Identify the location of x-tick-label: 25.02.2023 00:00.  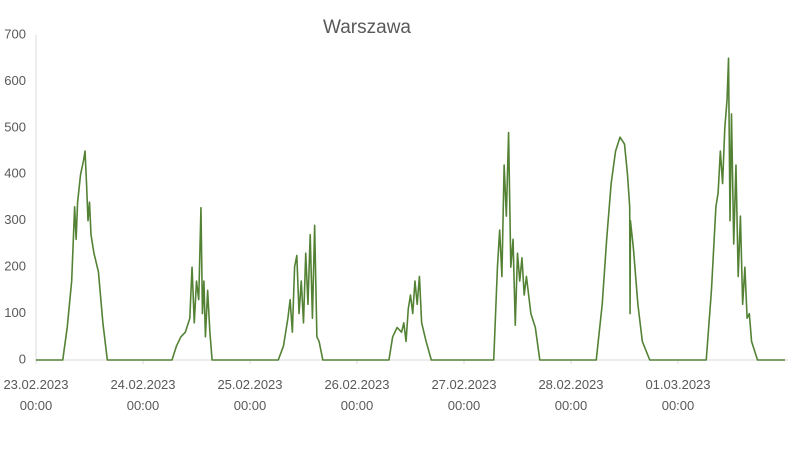
(250, 395).